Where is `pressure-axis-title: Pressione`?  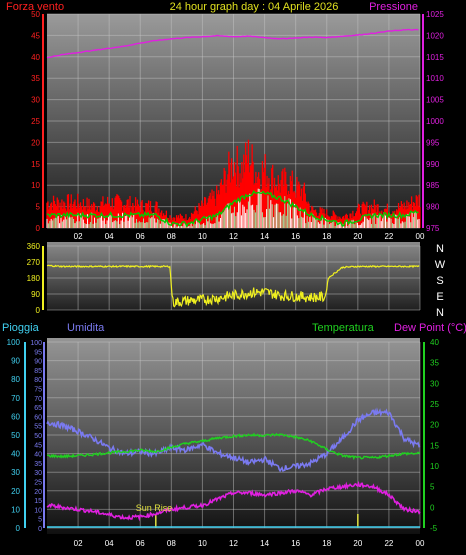
pressure-axis-title: Pressione is located at coordinates (393, 7).